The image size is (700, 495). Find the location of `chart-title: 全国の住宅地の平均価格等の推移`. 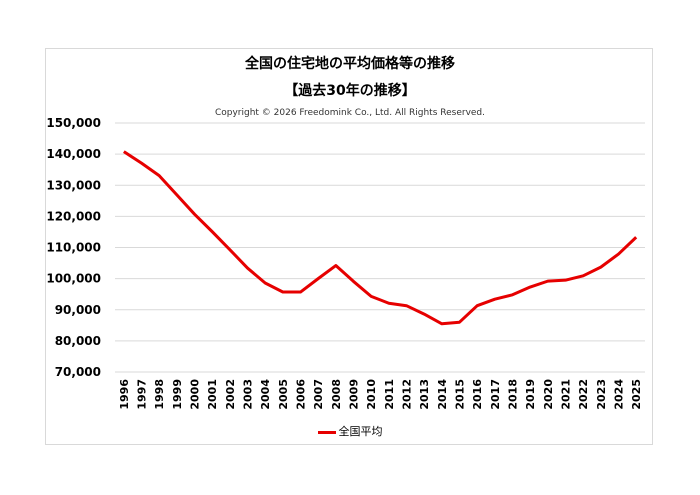

chart-title: 全国の住宅地の平均価格等の推移 is located at coordinates (350, 64).